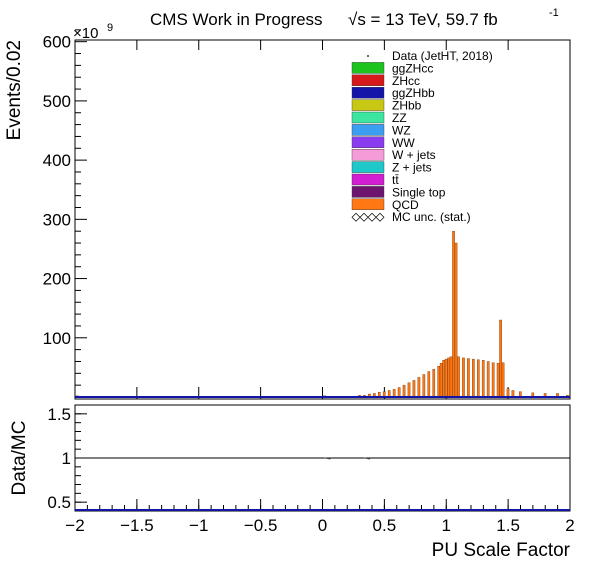 The height and width of the screenshot is (572, 596). Describe the element at coordinates (401, 130) in the screenshot. I see `legend-label: WZ` at that location.